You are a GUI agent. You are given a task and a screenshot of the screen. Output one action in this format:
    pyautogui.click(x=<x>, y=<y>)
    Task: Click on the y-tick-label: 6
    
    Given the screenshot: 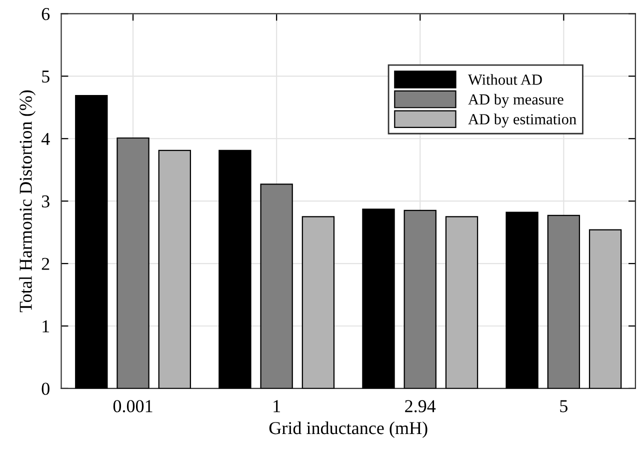 What is the action you would take?
    pyautogui.click(x=46, y=14)
    